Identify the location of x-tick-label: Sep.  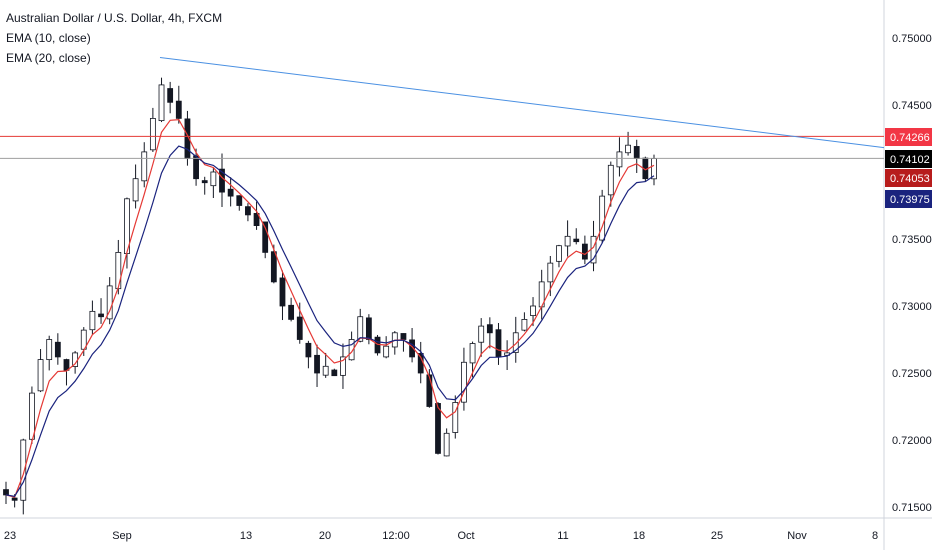
(122, 536).